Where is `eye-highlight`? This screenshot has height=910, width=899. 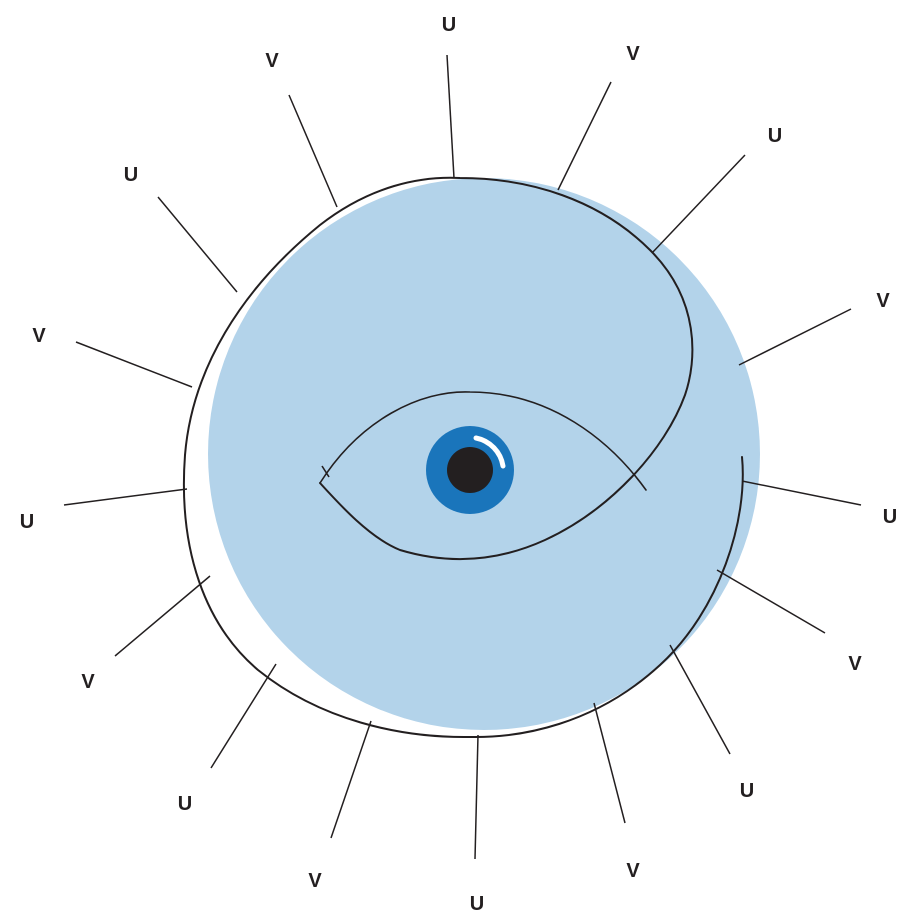
eye-highlight is located at coordinates (489, 452).